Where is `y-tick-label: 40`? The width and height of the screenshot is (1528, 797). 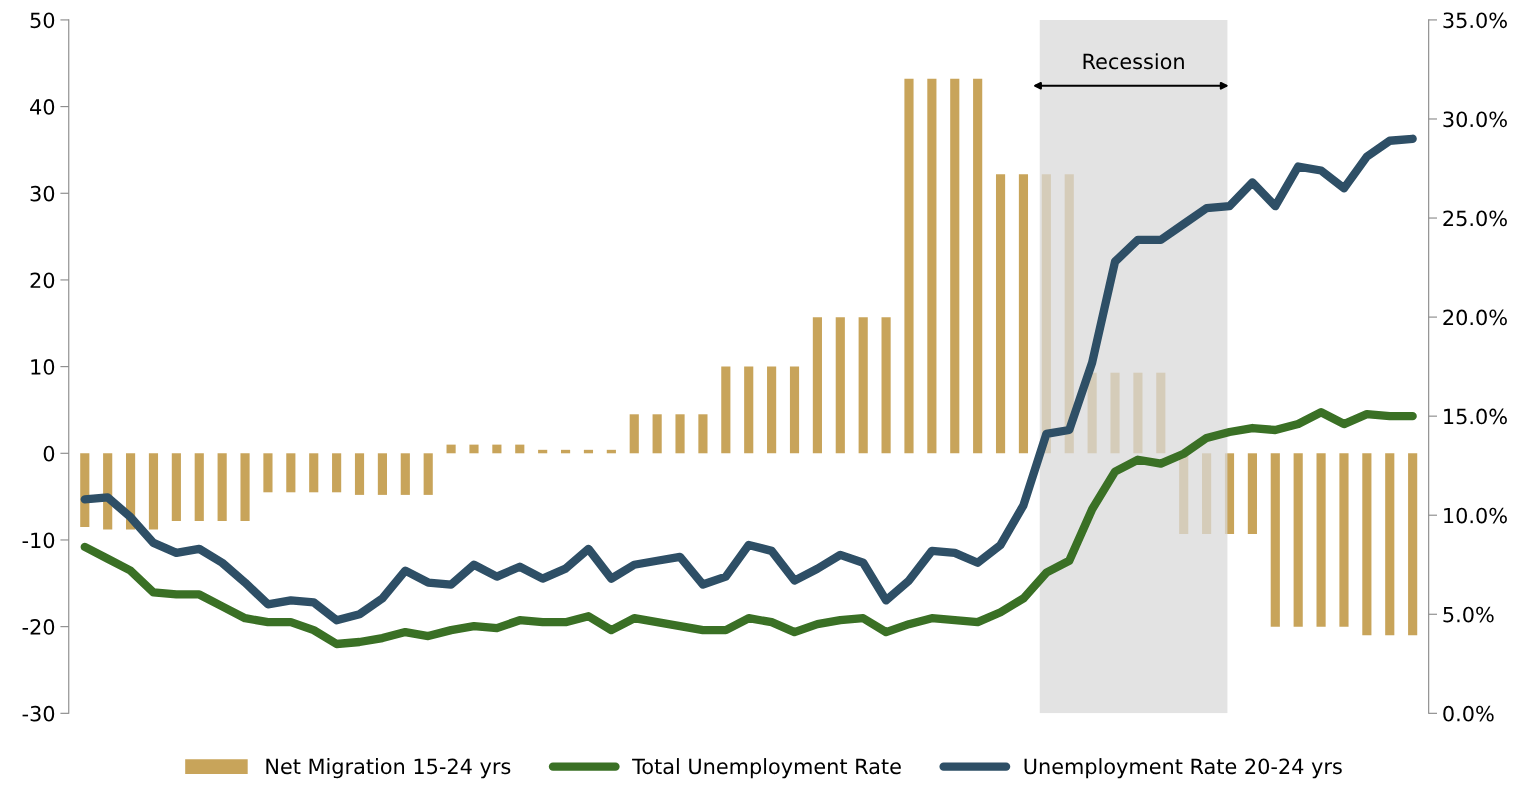 y-tick-label: 40 is located at coordinates (42, 107).